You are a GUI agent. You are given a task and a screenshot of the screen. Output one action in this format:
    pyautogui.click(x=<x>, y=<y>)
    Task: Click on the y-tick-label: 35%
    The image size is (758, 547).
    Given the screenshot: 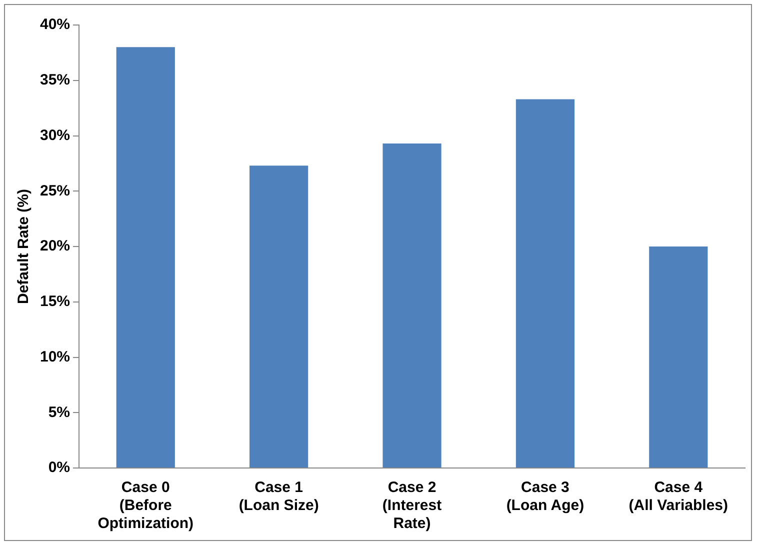 What is the action you would take?
    pyautogui.click(x=55, y=80)
    